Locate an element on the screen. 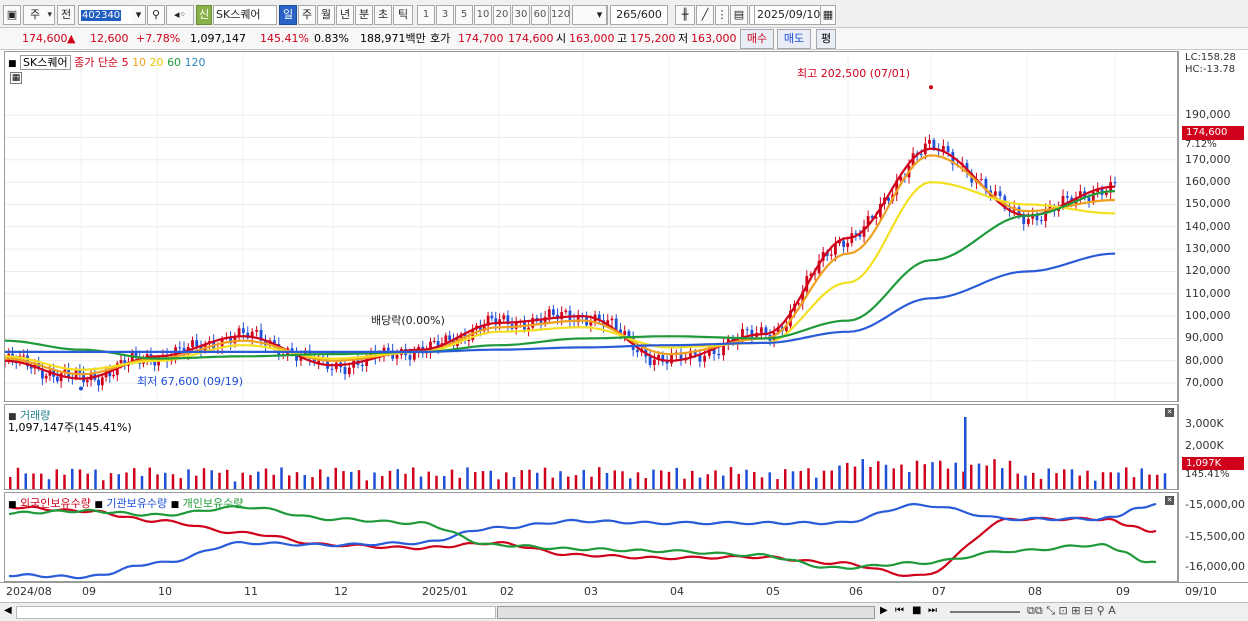 The image size is (1248, 621). stock-name-field: SK스퀘어 is located at coordinates (245, 15).